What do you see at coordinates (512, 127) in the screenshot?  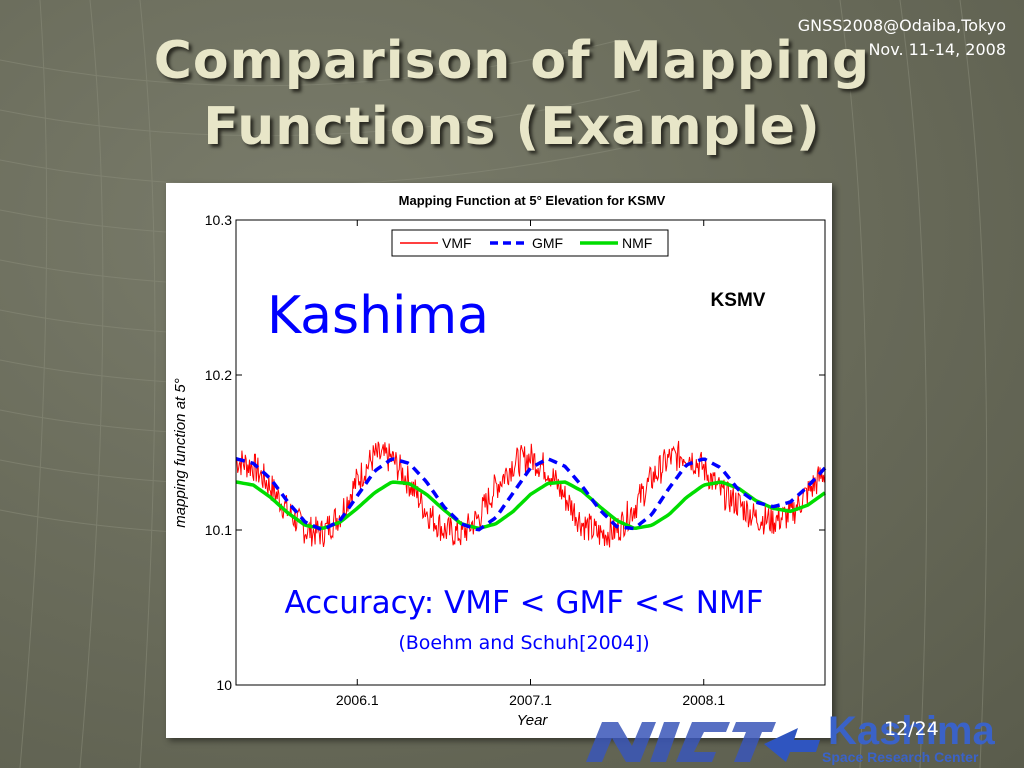 I see `slide-title-line-2: Functions (Example)` at bounding box center [512, 127].